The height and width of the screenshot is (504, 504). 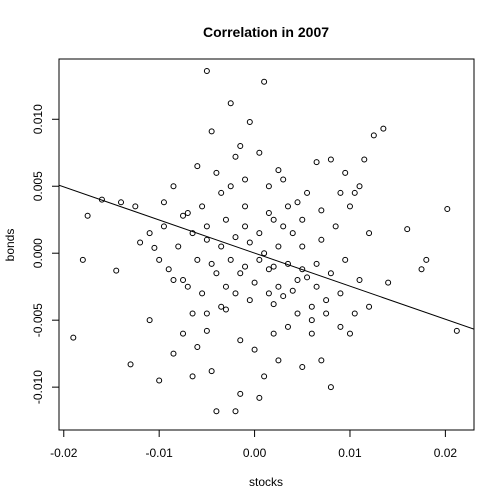 What do you see at coordinates (253, 445) in the screenshot?
I see `x-axis: -0.02 -0.01 0.00 0.01 0.02` at bounding box center [253, 445].